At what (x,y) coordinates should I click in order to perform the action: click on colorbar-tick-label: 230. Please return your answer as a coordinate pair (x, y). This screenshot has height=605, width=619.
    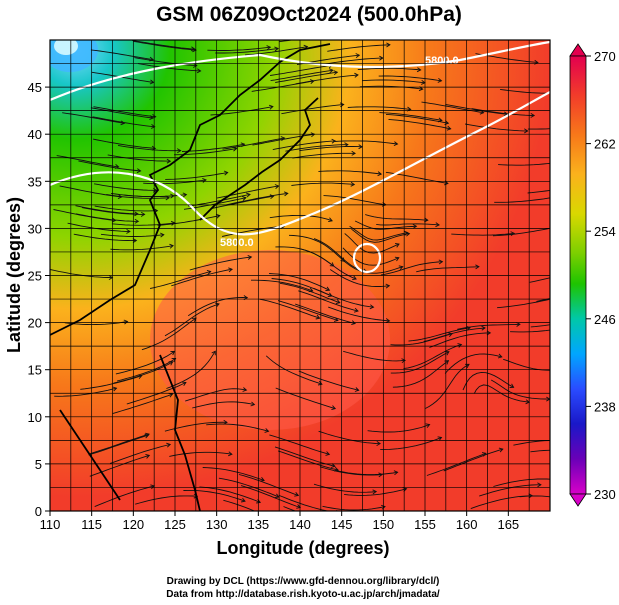
    Looking at the image, I should click on (605, 494).